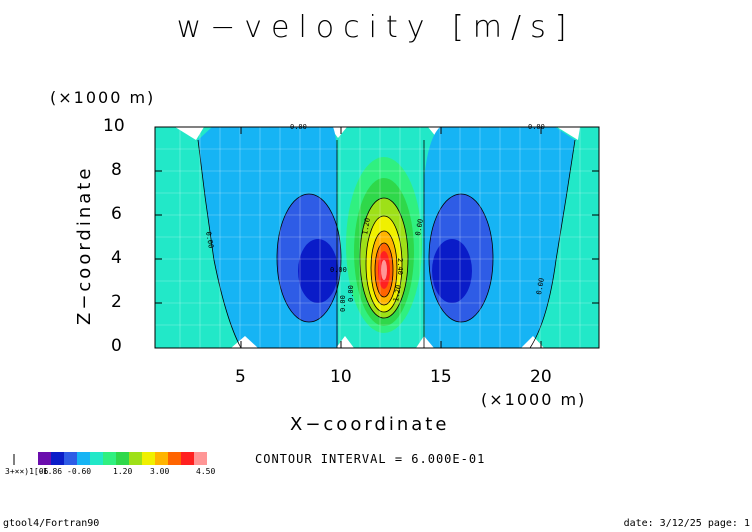 Image resolution: width=752 pixels, height=532 pixels. I want to click on y-tick-label: 10, so click(114, 126).